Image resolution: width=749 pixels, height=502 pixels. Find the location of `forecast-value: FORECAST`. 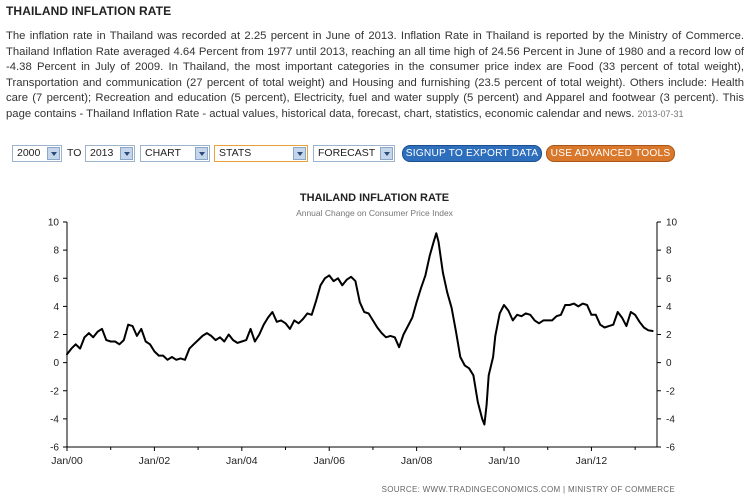

forecast-value: FORECAST is located at coordinates (347, 153).